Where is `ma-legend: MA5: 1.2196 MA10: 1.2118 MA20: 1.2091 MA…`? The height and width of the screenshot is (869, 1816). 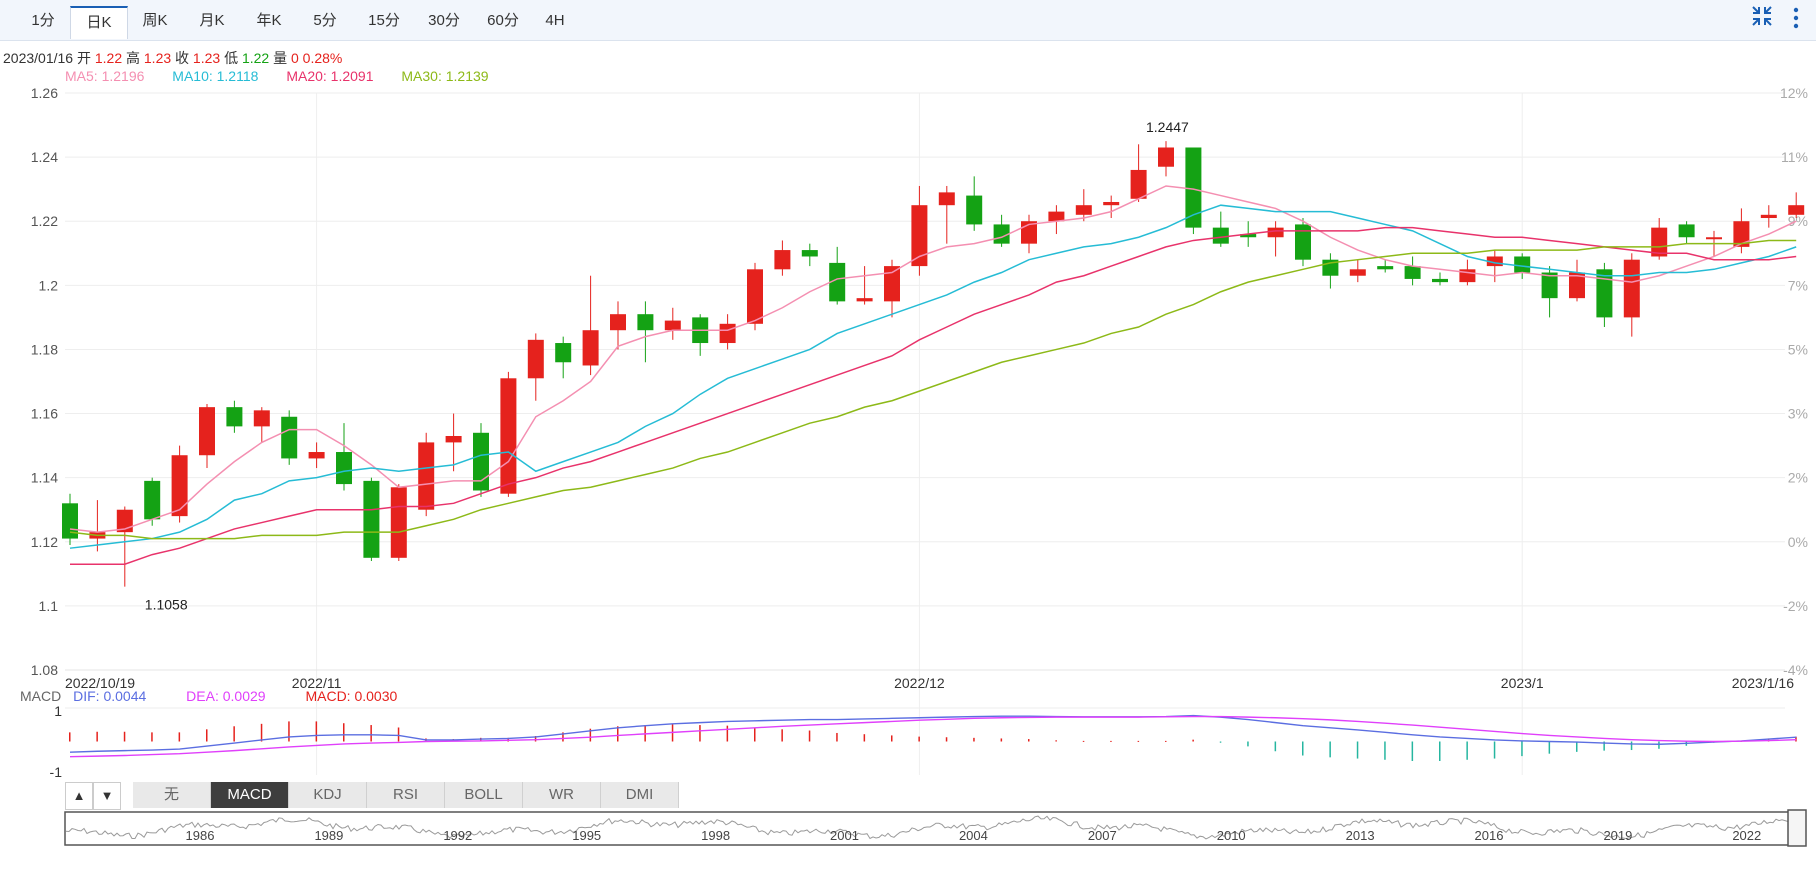
ma-legend: MA5: 1.2196 MA10: 1.2118 MA20: 1.2091 MA… is located at coordinates (289, 76).